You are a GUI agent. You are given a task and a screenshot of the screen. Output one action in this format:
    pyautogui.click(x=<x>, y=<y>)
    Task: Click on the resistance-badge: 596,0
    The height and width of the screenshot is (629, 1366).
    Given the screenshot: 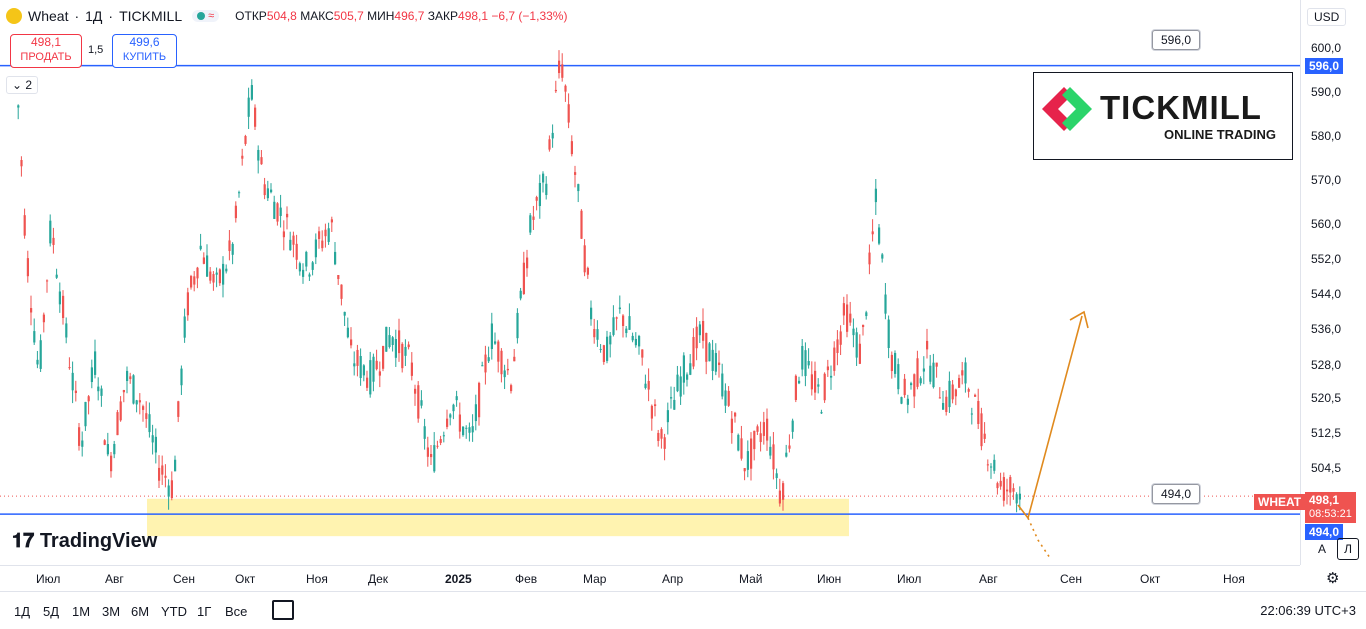 What is the action you would take?
    pyautogui.click(x=1324, y=66)
    